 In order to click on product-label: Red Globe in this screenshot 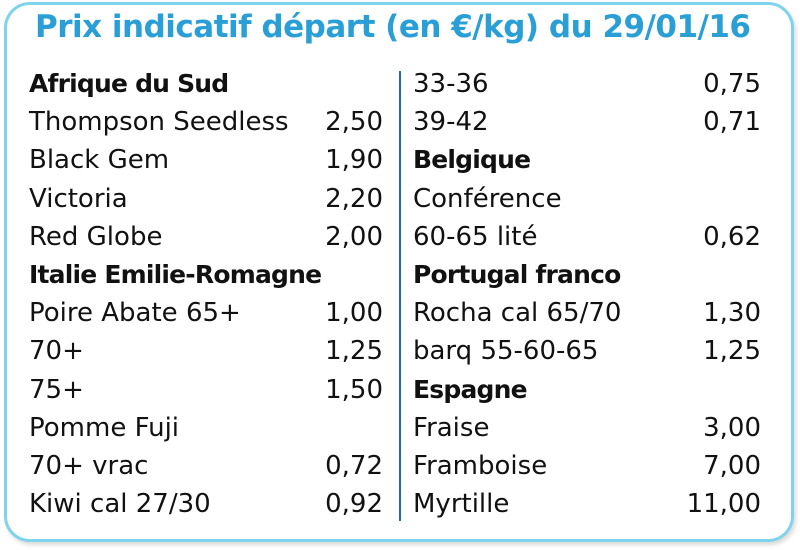, I will do `click(96, 236)`.